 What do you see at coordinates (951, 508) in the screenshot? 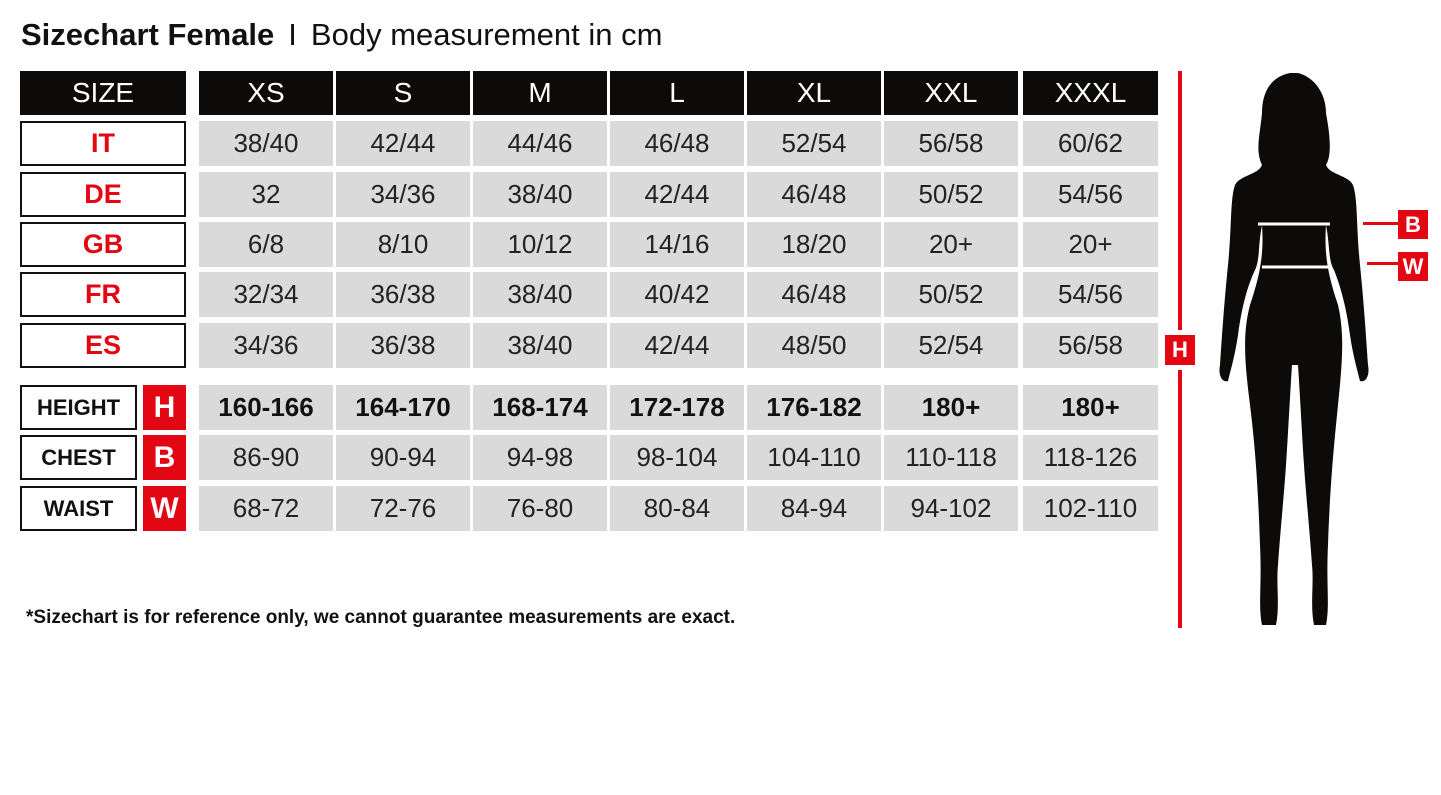
I see `measure-cell: 94-102` at bounding box center [951, 508].